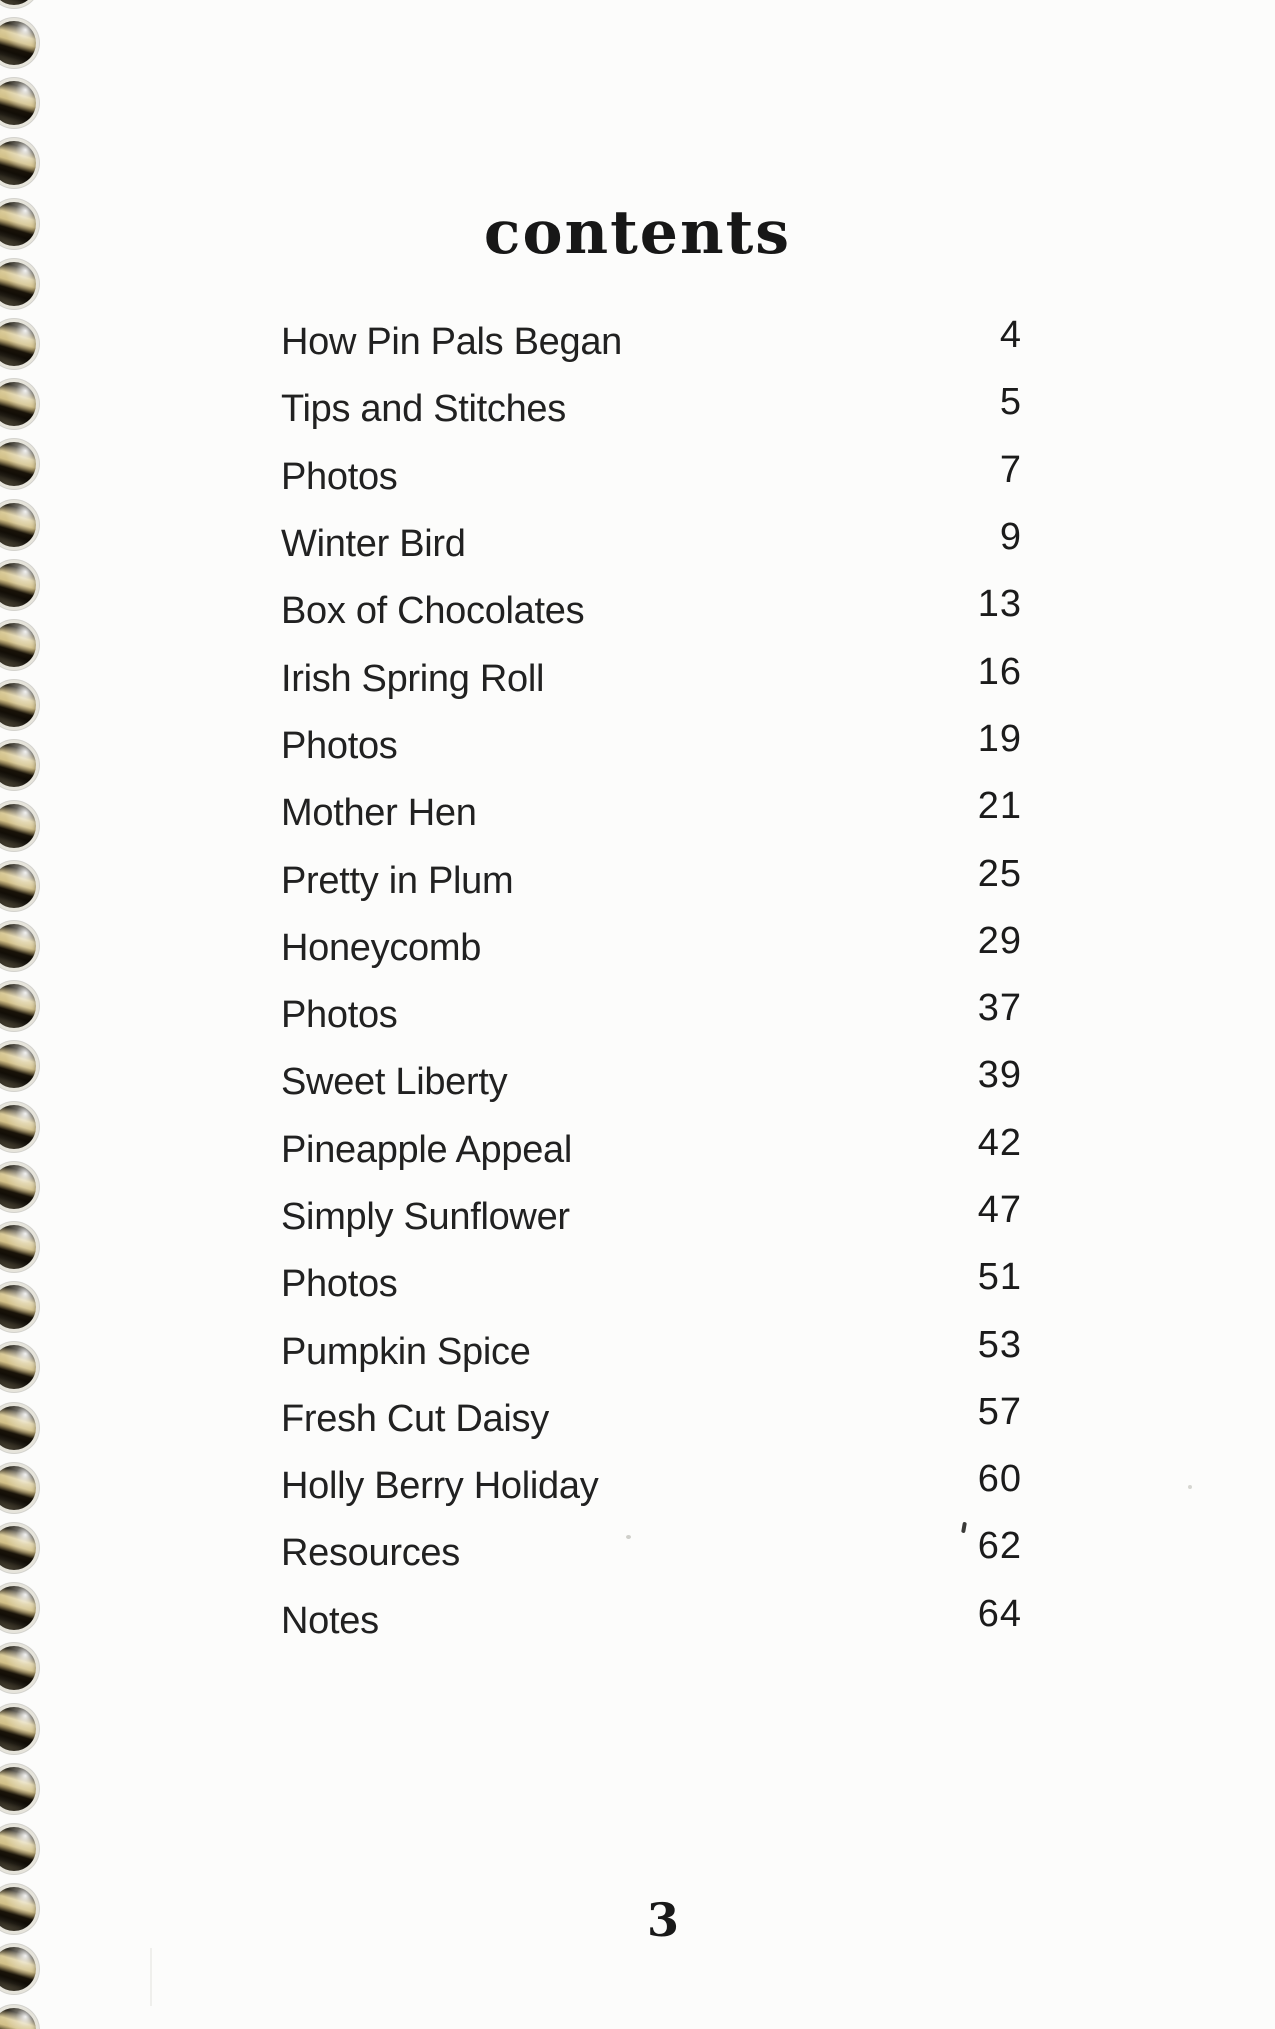  What do you see at coordinates (415, 1418) in the screenshot?
I see `toc-entry-label: Fresh Cut Daisy` at bounding box center [415, 1418].